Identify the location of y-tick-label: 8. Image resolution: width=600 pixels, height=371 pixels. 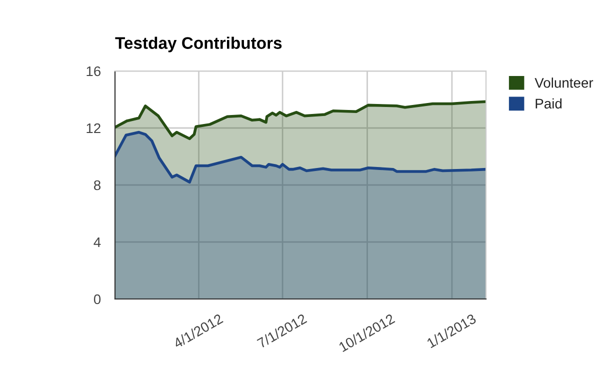
(97, 185).